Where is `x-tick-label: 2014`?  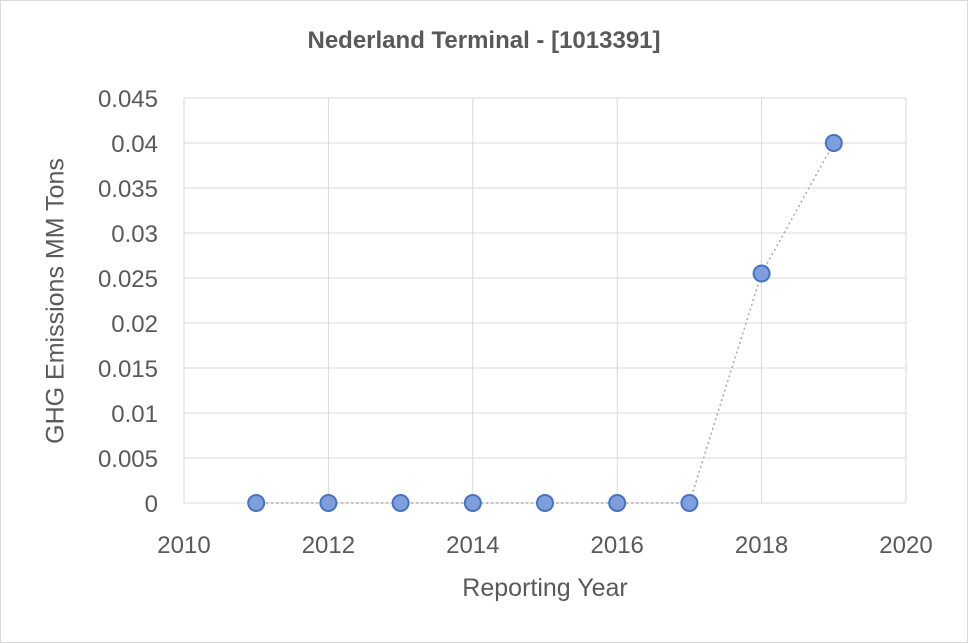 x-tick-label: 2014 is located at coordinates (472, 545).